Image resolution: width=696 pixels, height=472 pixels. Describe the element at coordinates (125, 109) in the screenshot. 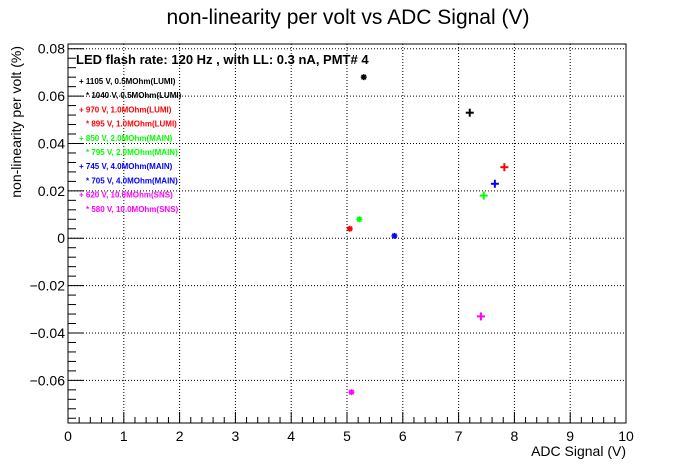

I see `legend-entry: + 970 V, 1.0MOhm(LUMI)` at that location.